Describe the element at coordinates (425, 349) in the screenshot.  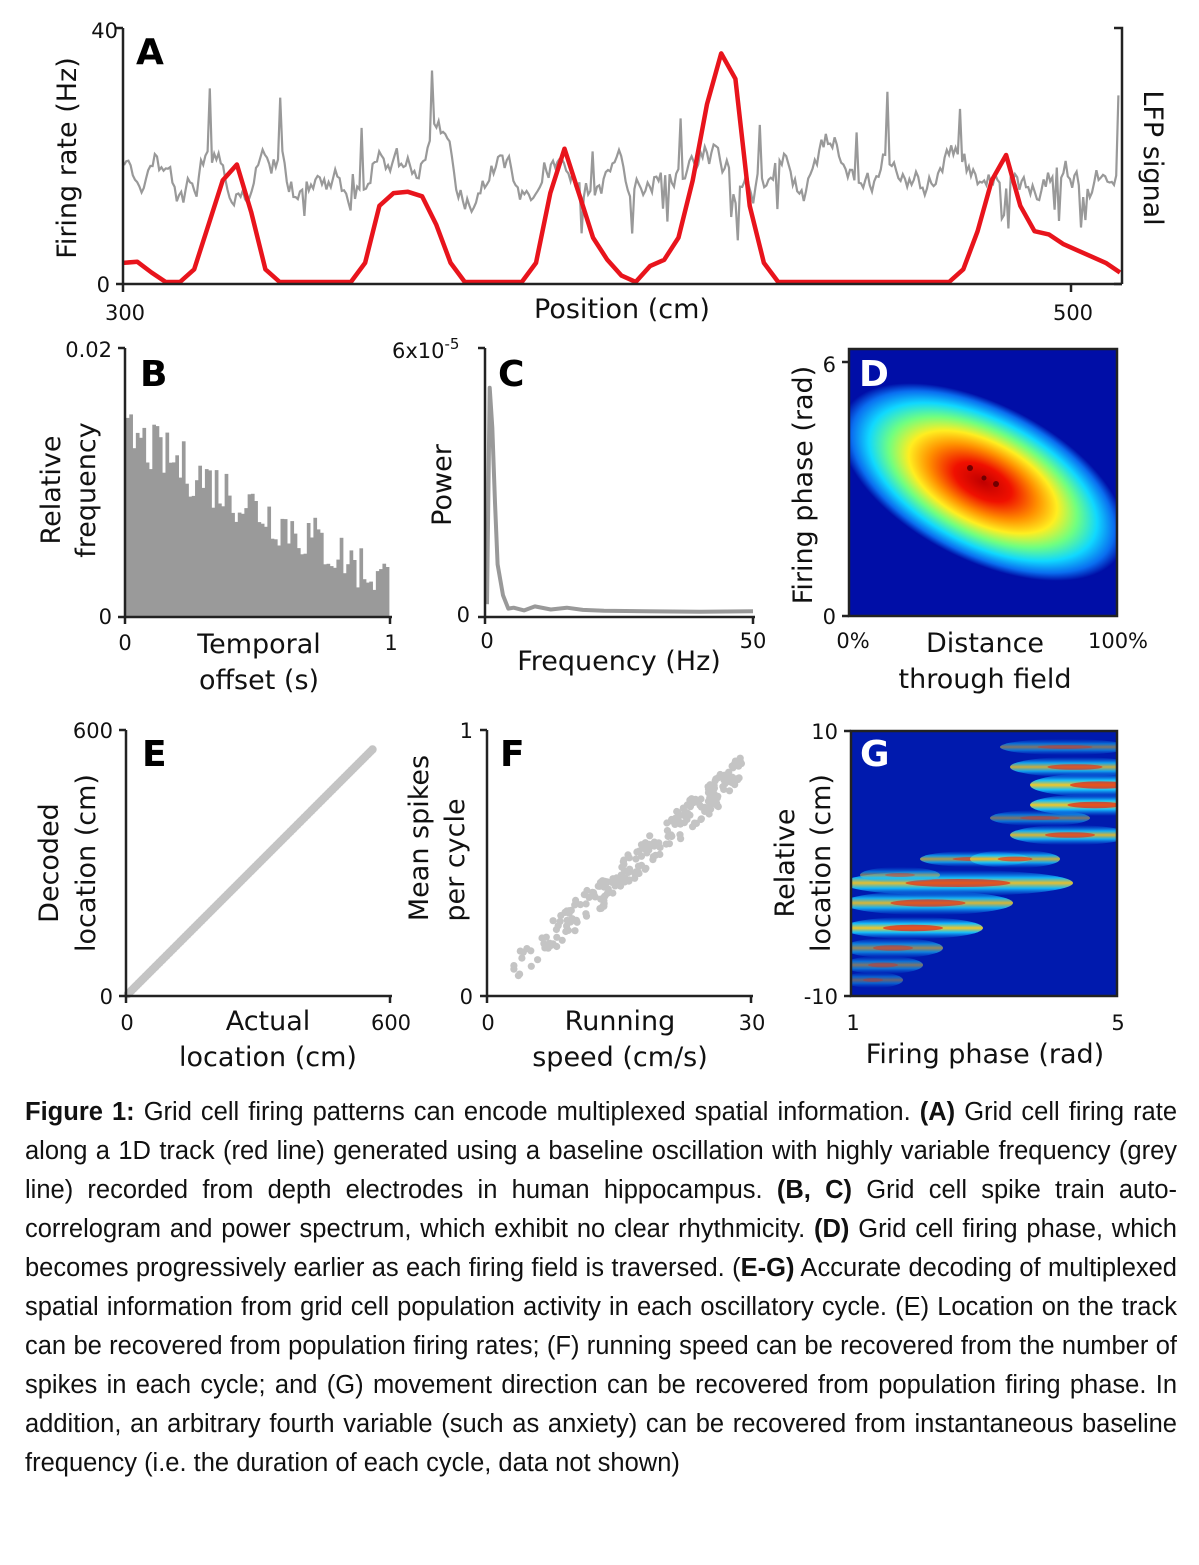
I see `panel-c-ytick-top: 6x10⁻⁵` at that location.